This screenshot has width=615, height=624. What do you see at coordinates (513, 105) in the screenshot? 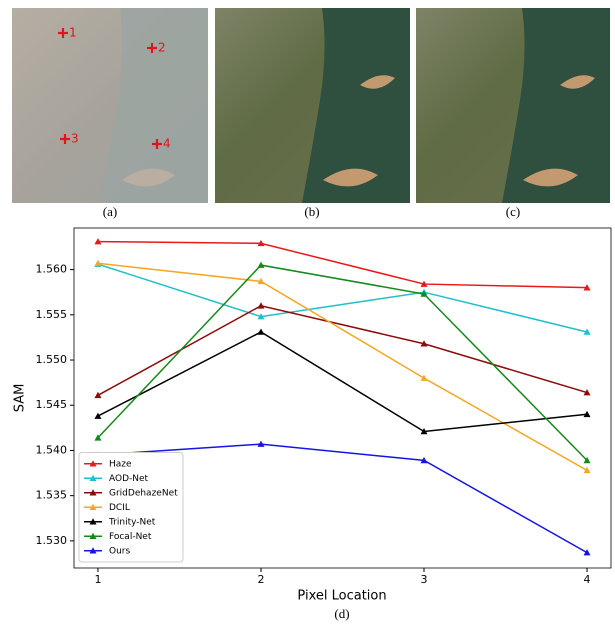
I see `image-c` at bounding box center [513, 105].